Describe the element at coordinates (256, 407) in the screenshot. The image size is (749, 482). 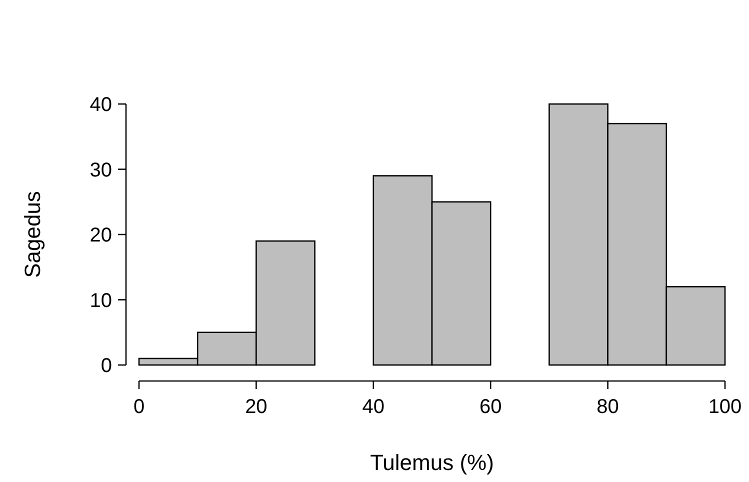
I see `x-tick-label: 20` at that location.